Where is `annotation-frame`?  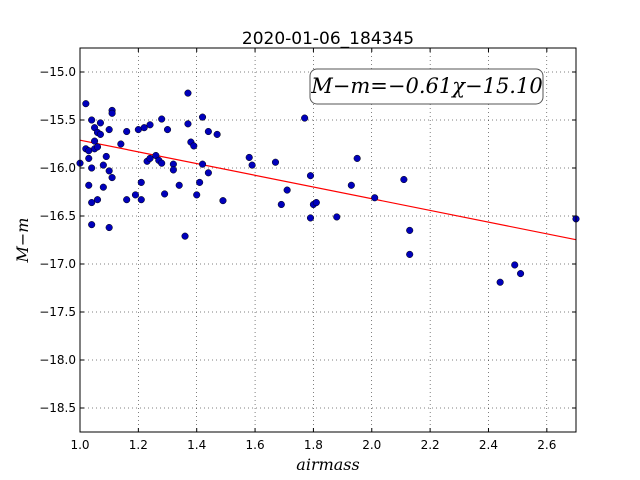
annotation-frame is located at coordinates (426, 86).